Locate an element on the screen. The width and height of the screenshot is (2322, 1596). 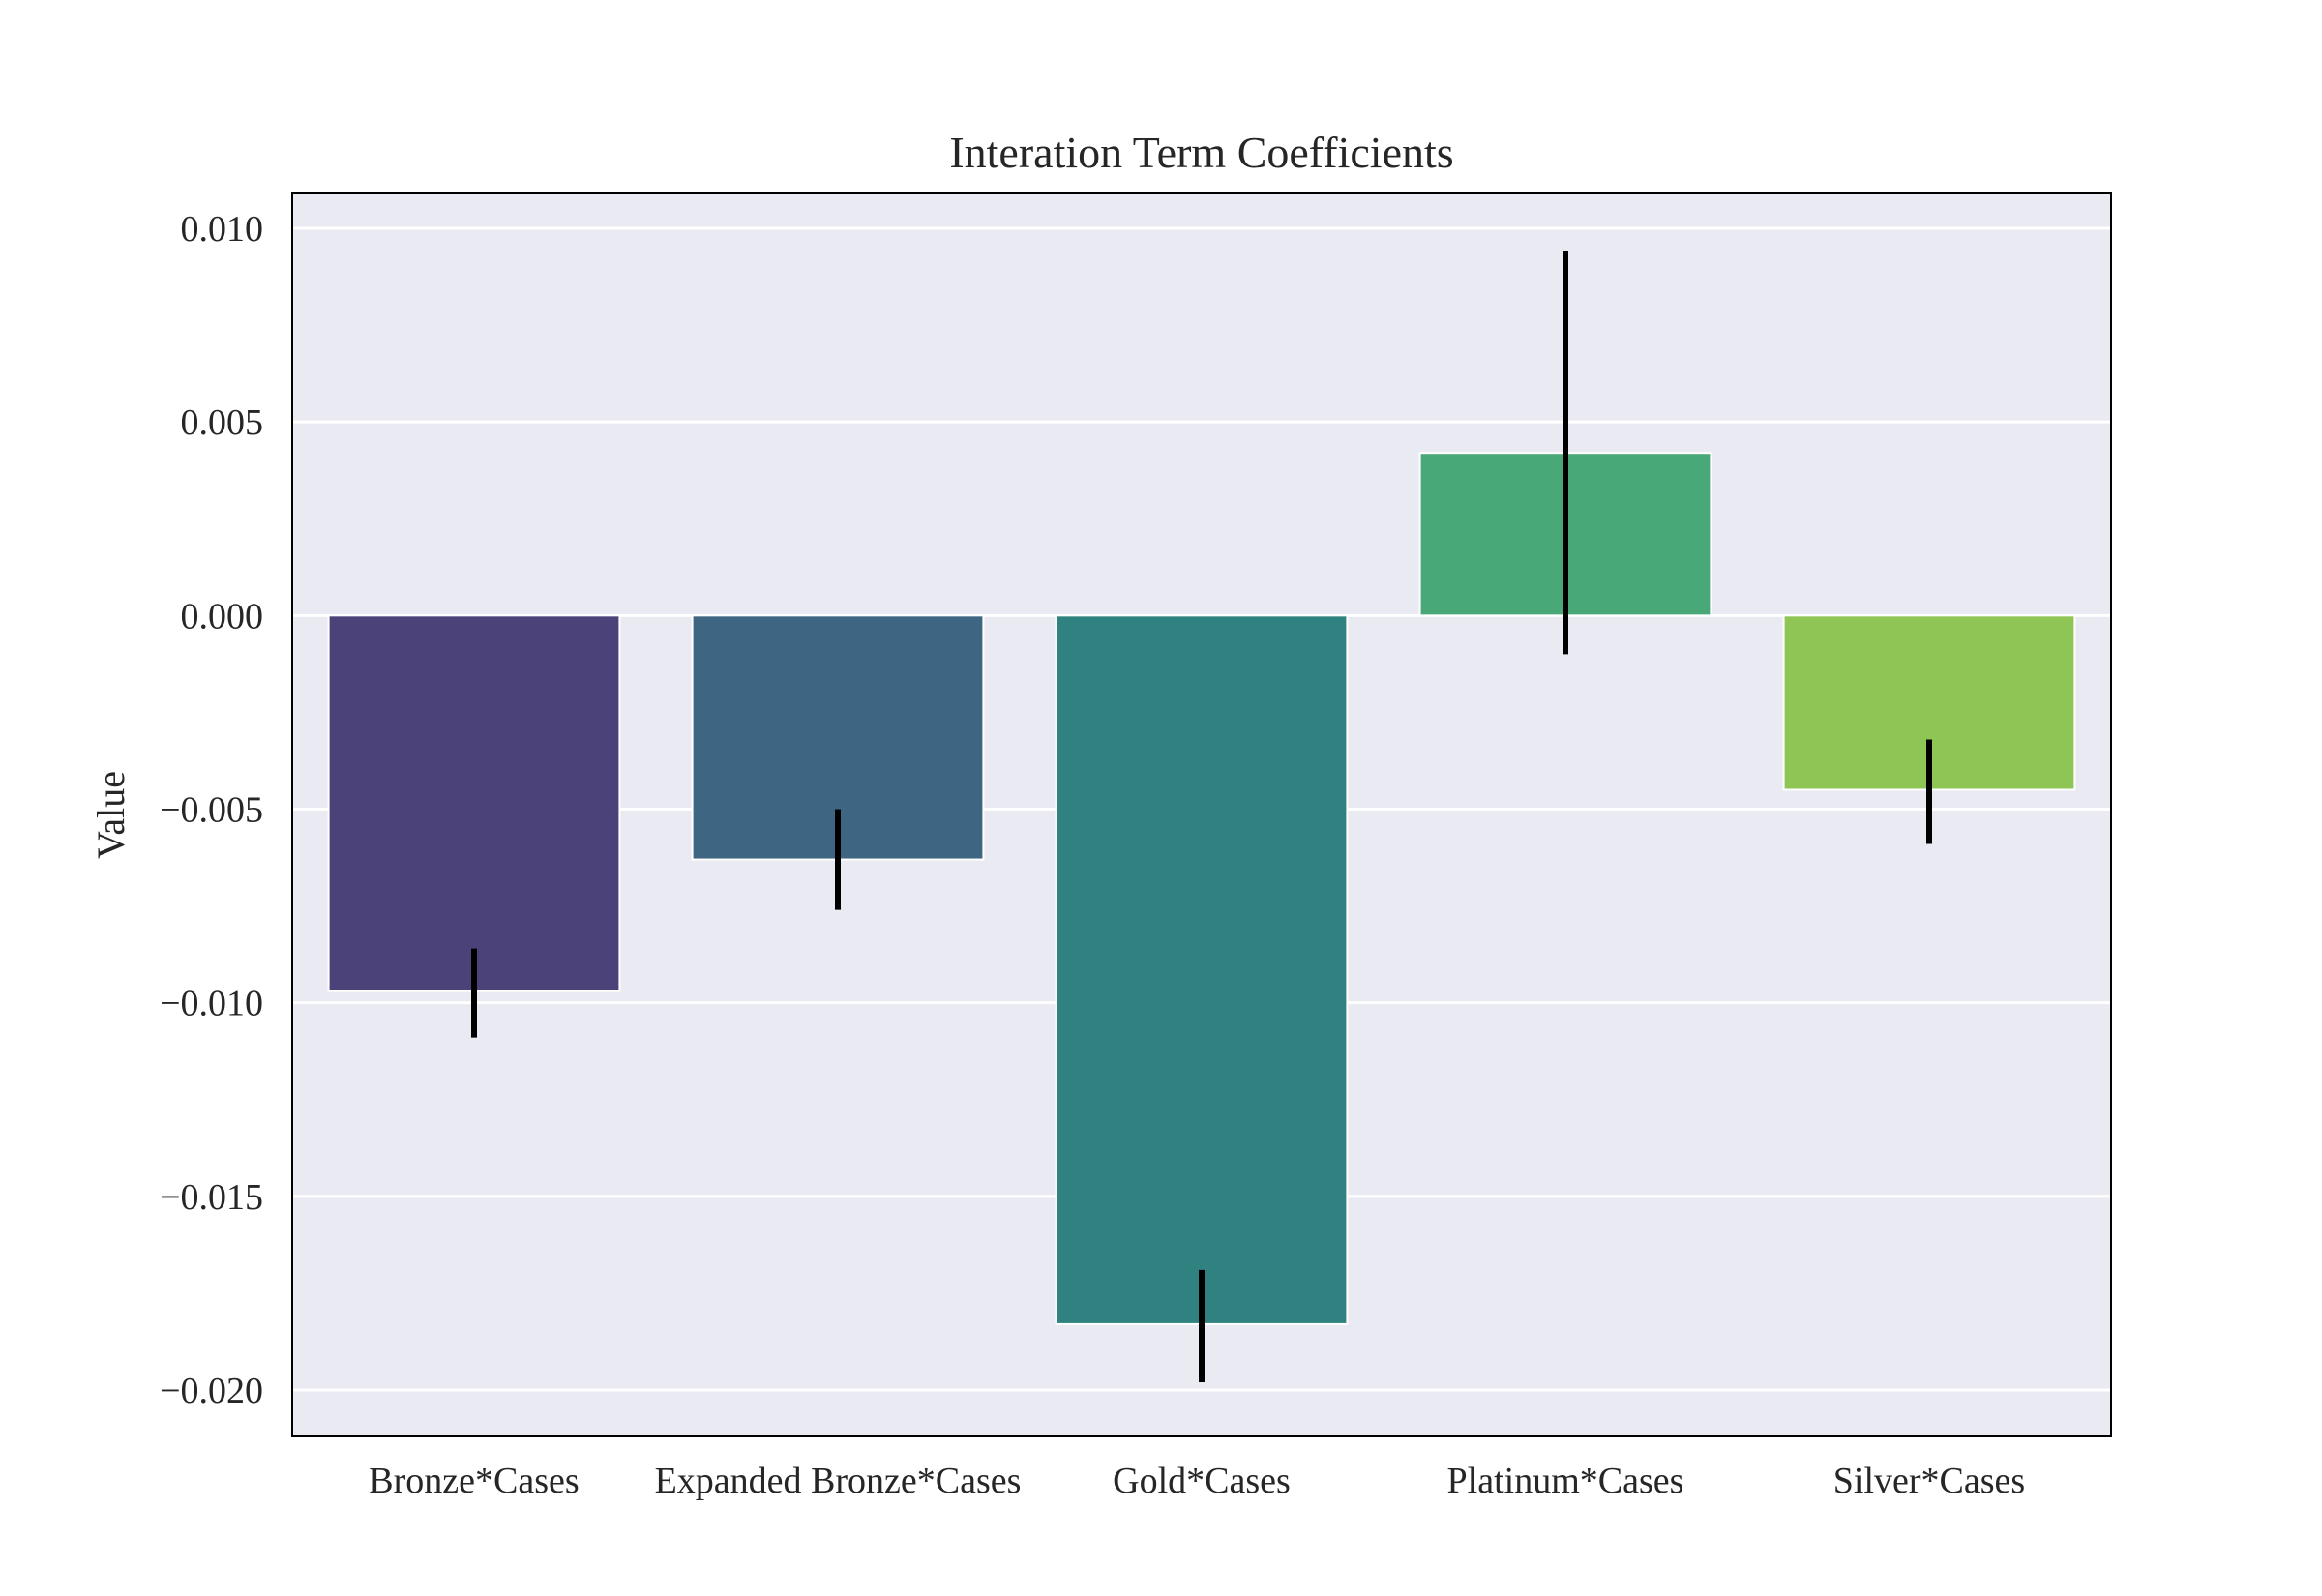
y-tick-label: −0.015 is located at coordinates (211, 1197).